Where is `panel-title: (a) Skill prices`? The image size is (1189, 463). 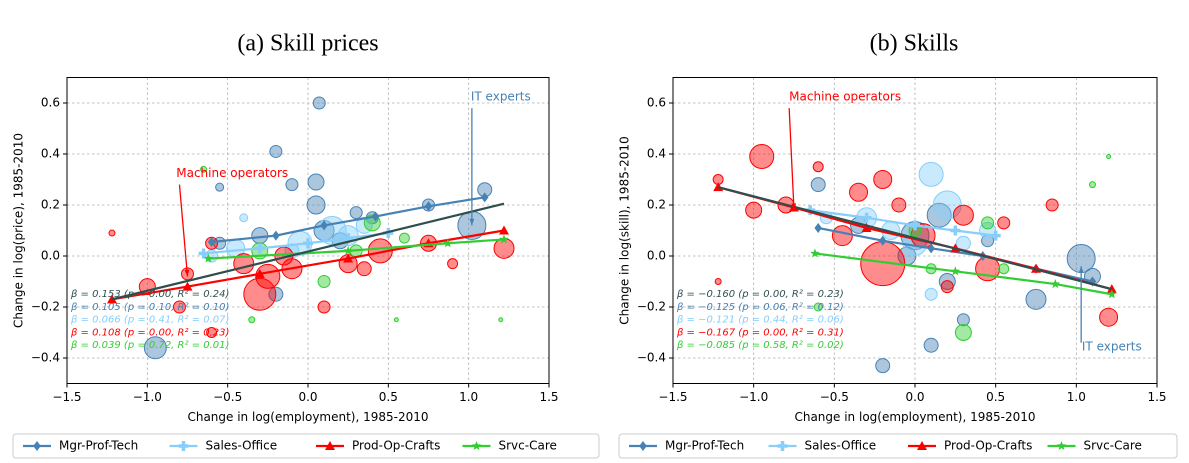 panel-title: (a) Skill prices is located at coordinates (307, 44).